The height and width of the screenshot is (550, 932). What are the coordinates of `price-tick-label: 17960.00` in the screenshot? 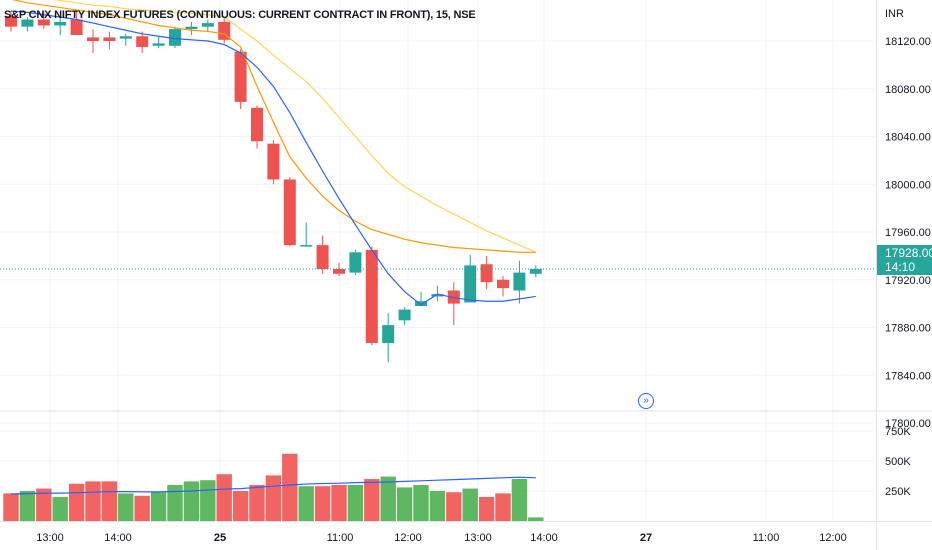 It's located at (908, 233).